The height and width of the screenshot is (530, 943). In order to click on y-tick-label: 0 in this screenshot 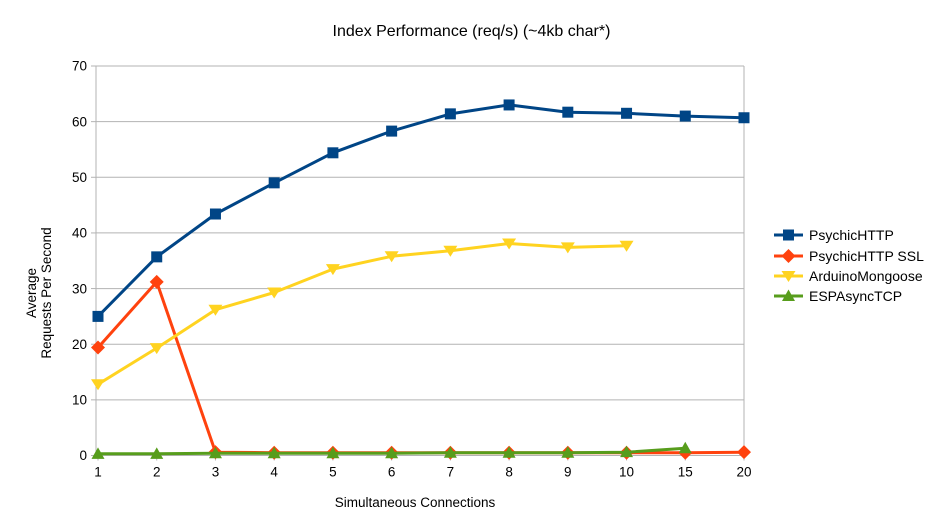, I will do `click(83, 455)`.